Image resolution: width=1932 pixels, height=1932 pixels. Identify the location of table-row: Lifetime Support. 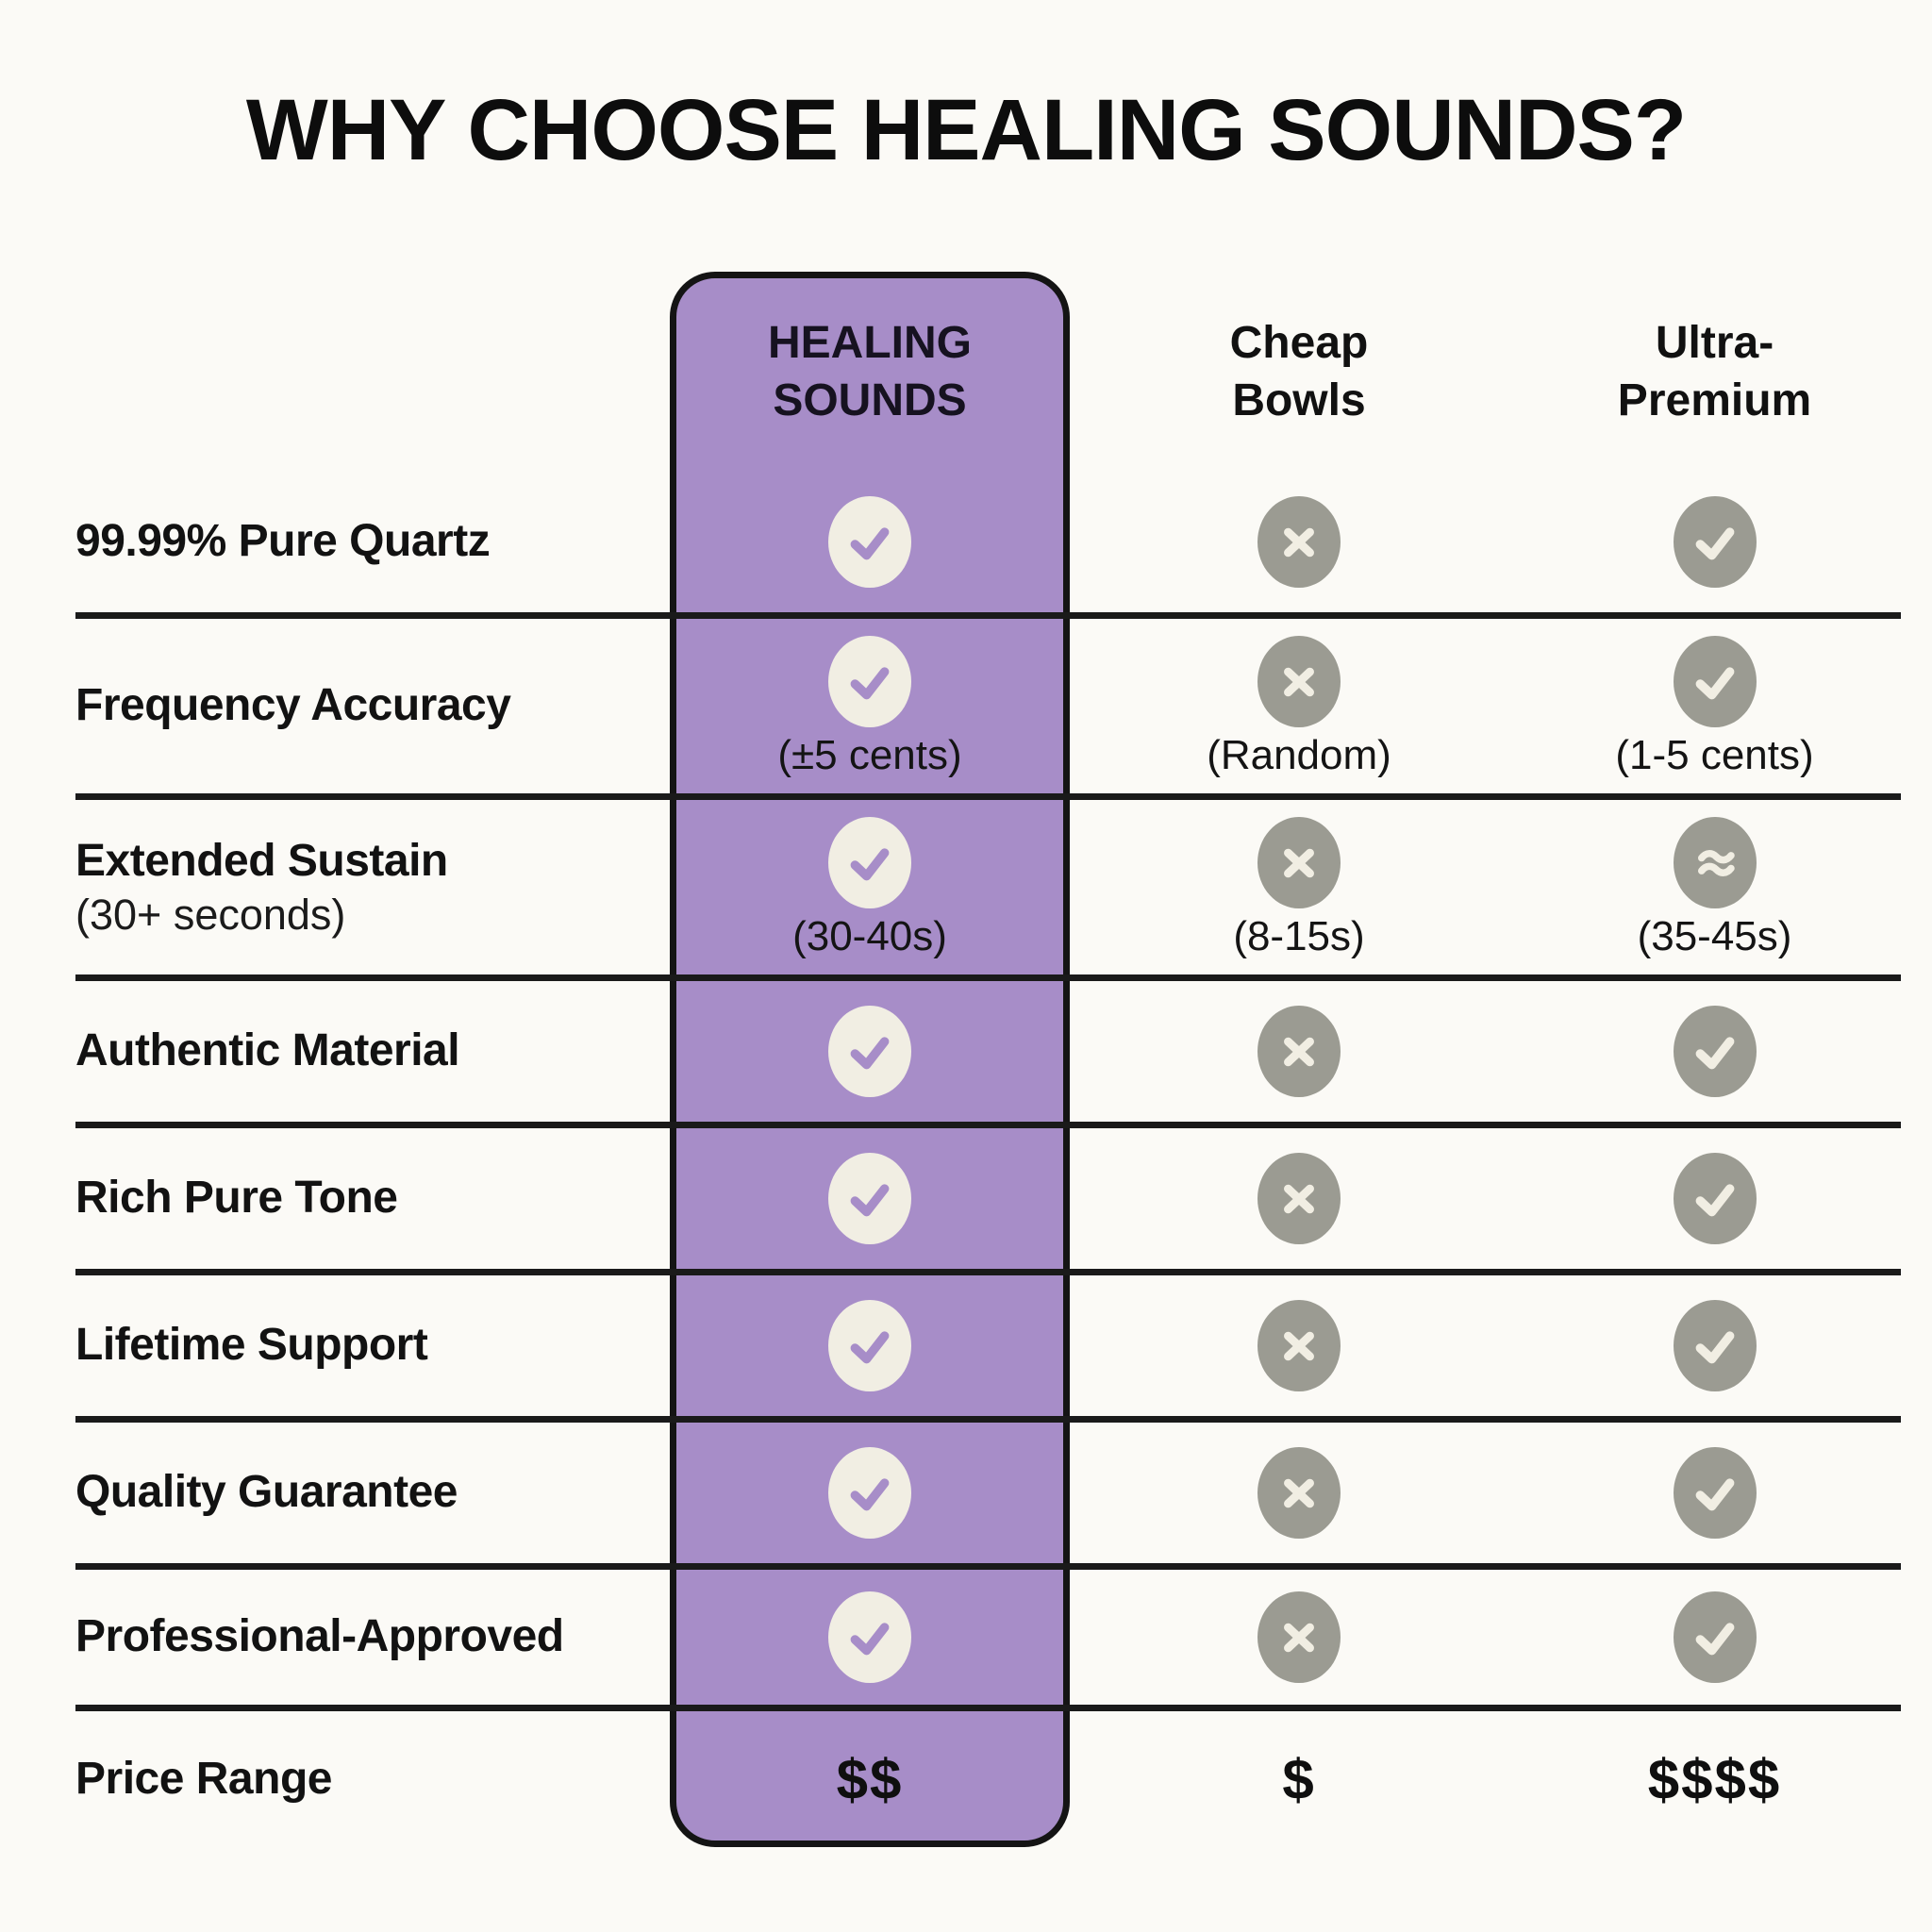
(988, 1349).